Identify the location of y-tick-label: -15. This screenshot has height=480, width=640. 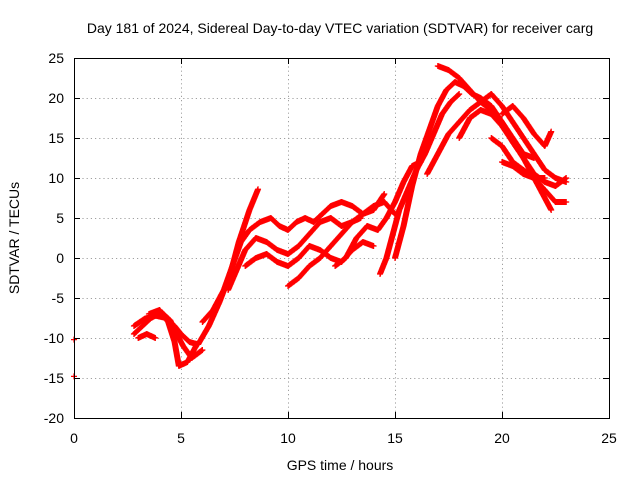
(54, 378).